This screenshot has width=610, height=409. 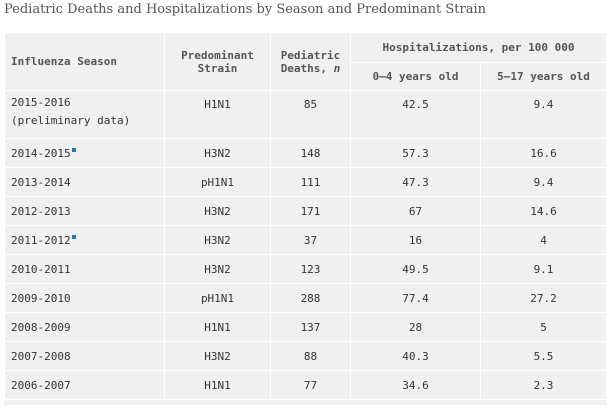 What do you see at coordinates (217, 68) in the screenshot?
I see `header-strain-line2: Strain` at bounding box center [217, 68].